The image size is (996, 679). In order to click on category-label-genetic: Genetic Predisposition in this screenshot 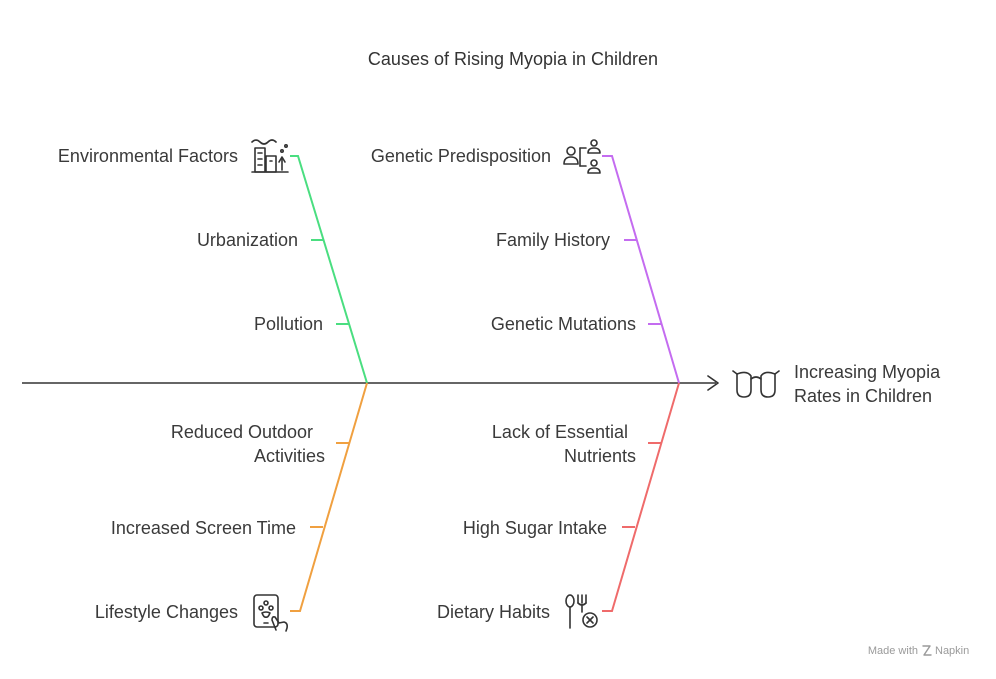, I will do `click(461, 156)`.